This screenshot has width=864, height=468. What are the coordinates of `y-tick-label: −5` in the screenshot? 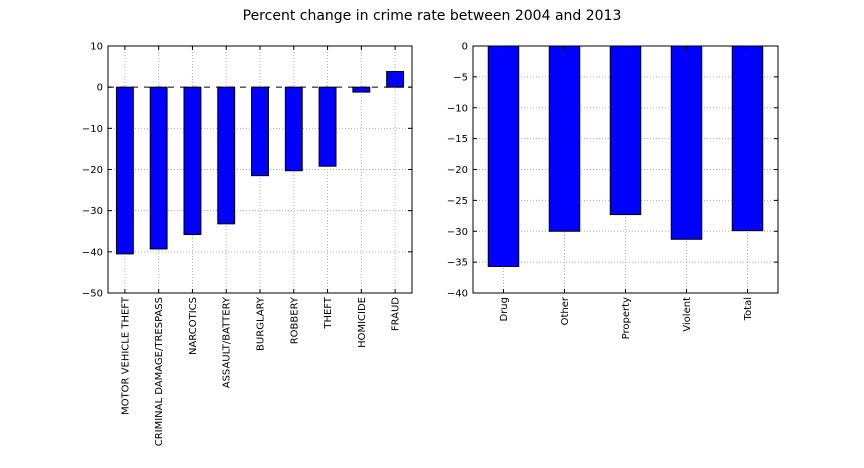 It's located at (460, 77).